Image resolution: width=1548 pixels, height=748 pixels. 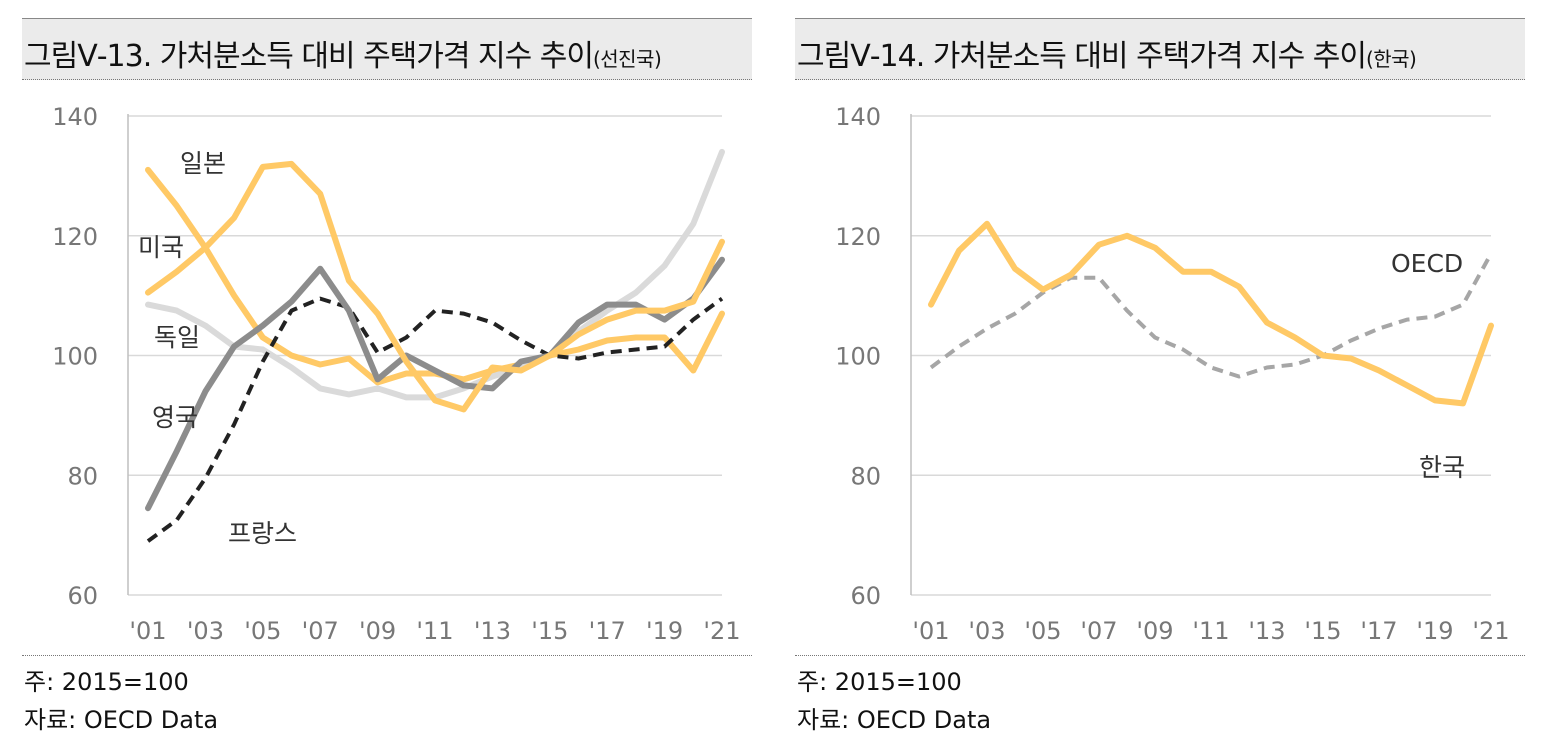 What do you see at coordinates (435, 286) in the screenshot?
I see `series-line-미국` at bounding box center [435, 286].